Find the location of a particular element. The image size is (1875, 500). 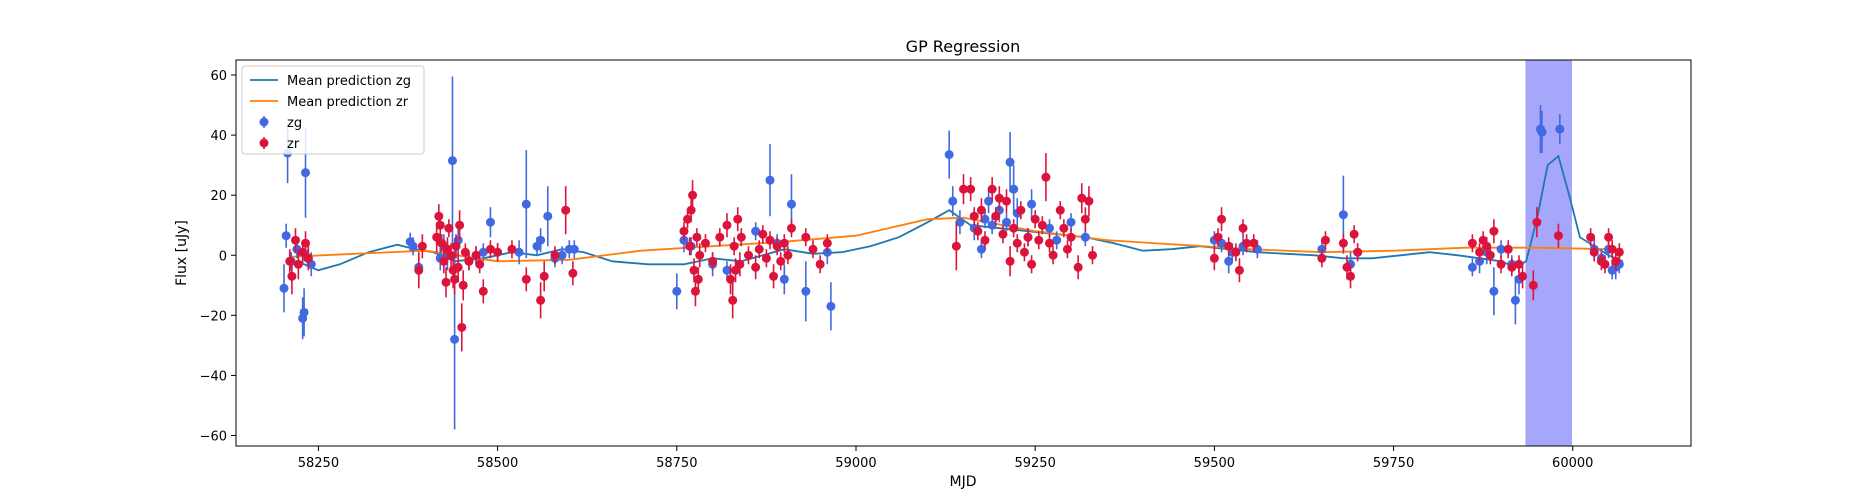

x-tick-label: 58500 is located at coordinates (497, 463).